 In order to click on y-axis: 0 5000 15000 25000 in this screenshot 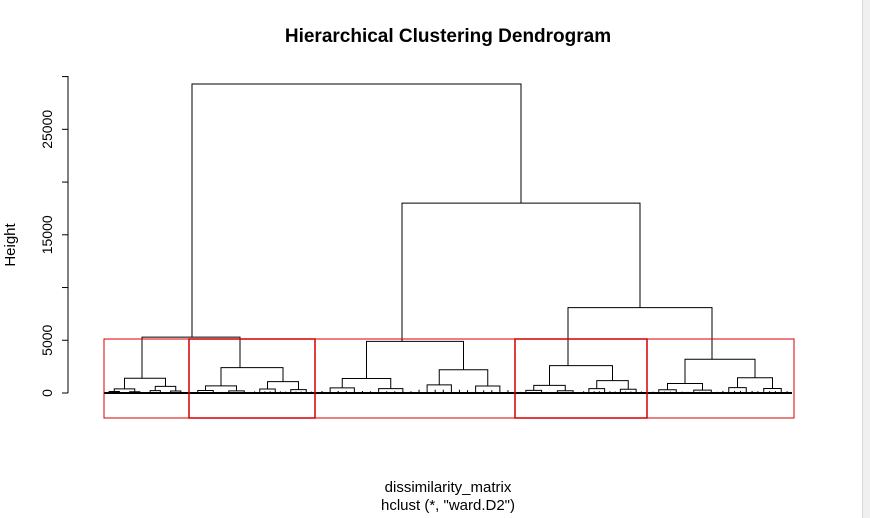, I will do `click(54, 236)`.